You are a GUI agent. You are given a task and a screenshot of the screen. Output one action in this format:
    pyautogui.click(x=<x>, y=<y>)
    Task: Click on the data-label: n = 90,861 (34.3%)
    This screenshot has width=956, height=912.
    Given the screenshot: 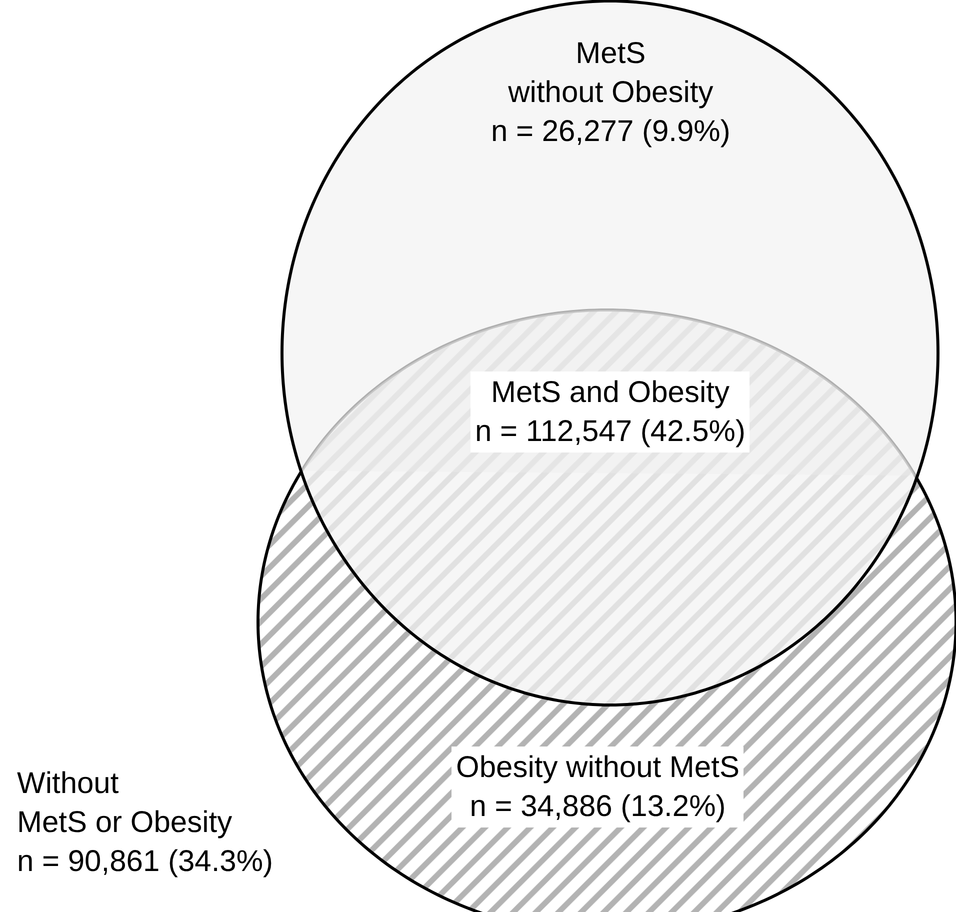 What is the action you would take?
    pyautogui.click(x=145, y=861)
    